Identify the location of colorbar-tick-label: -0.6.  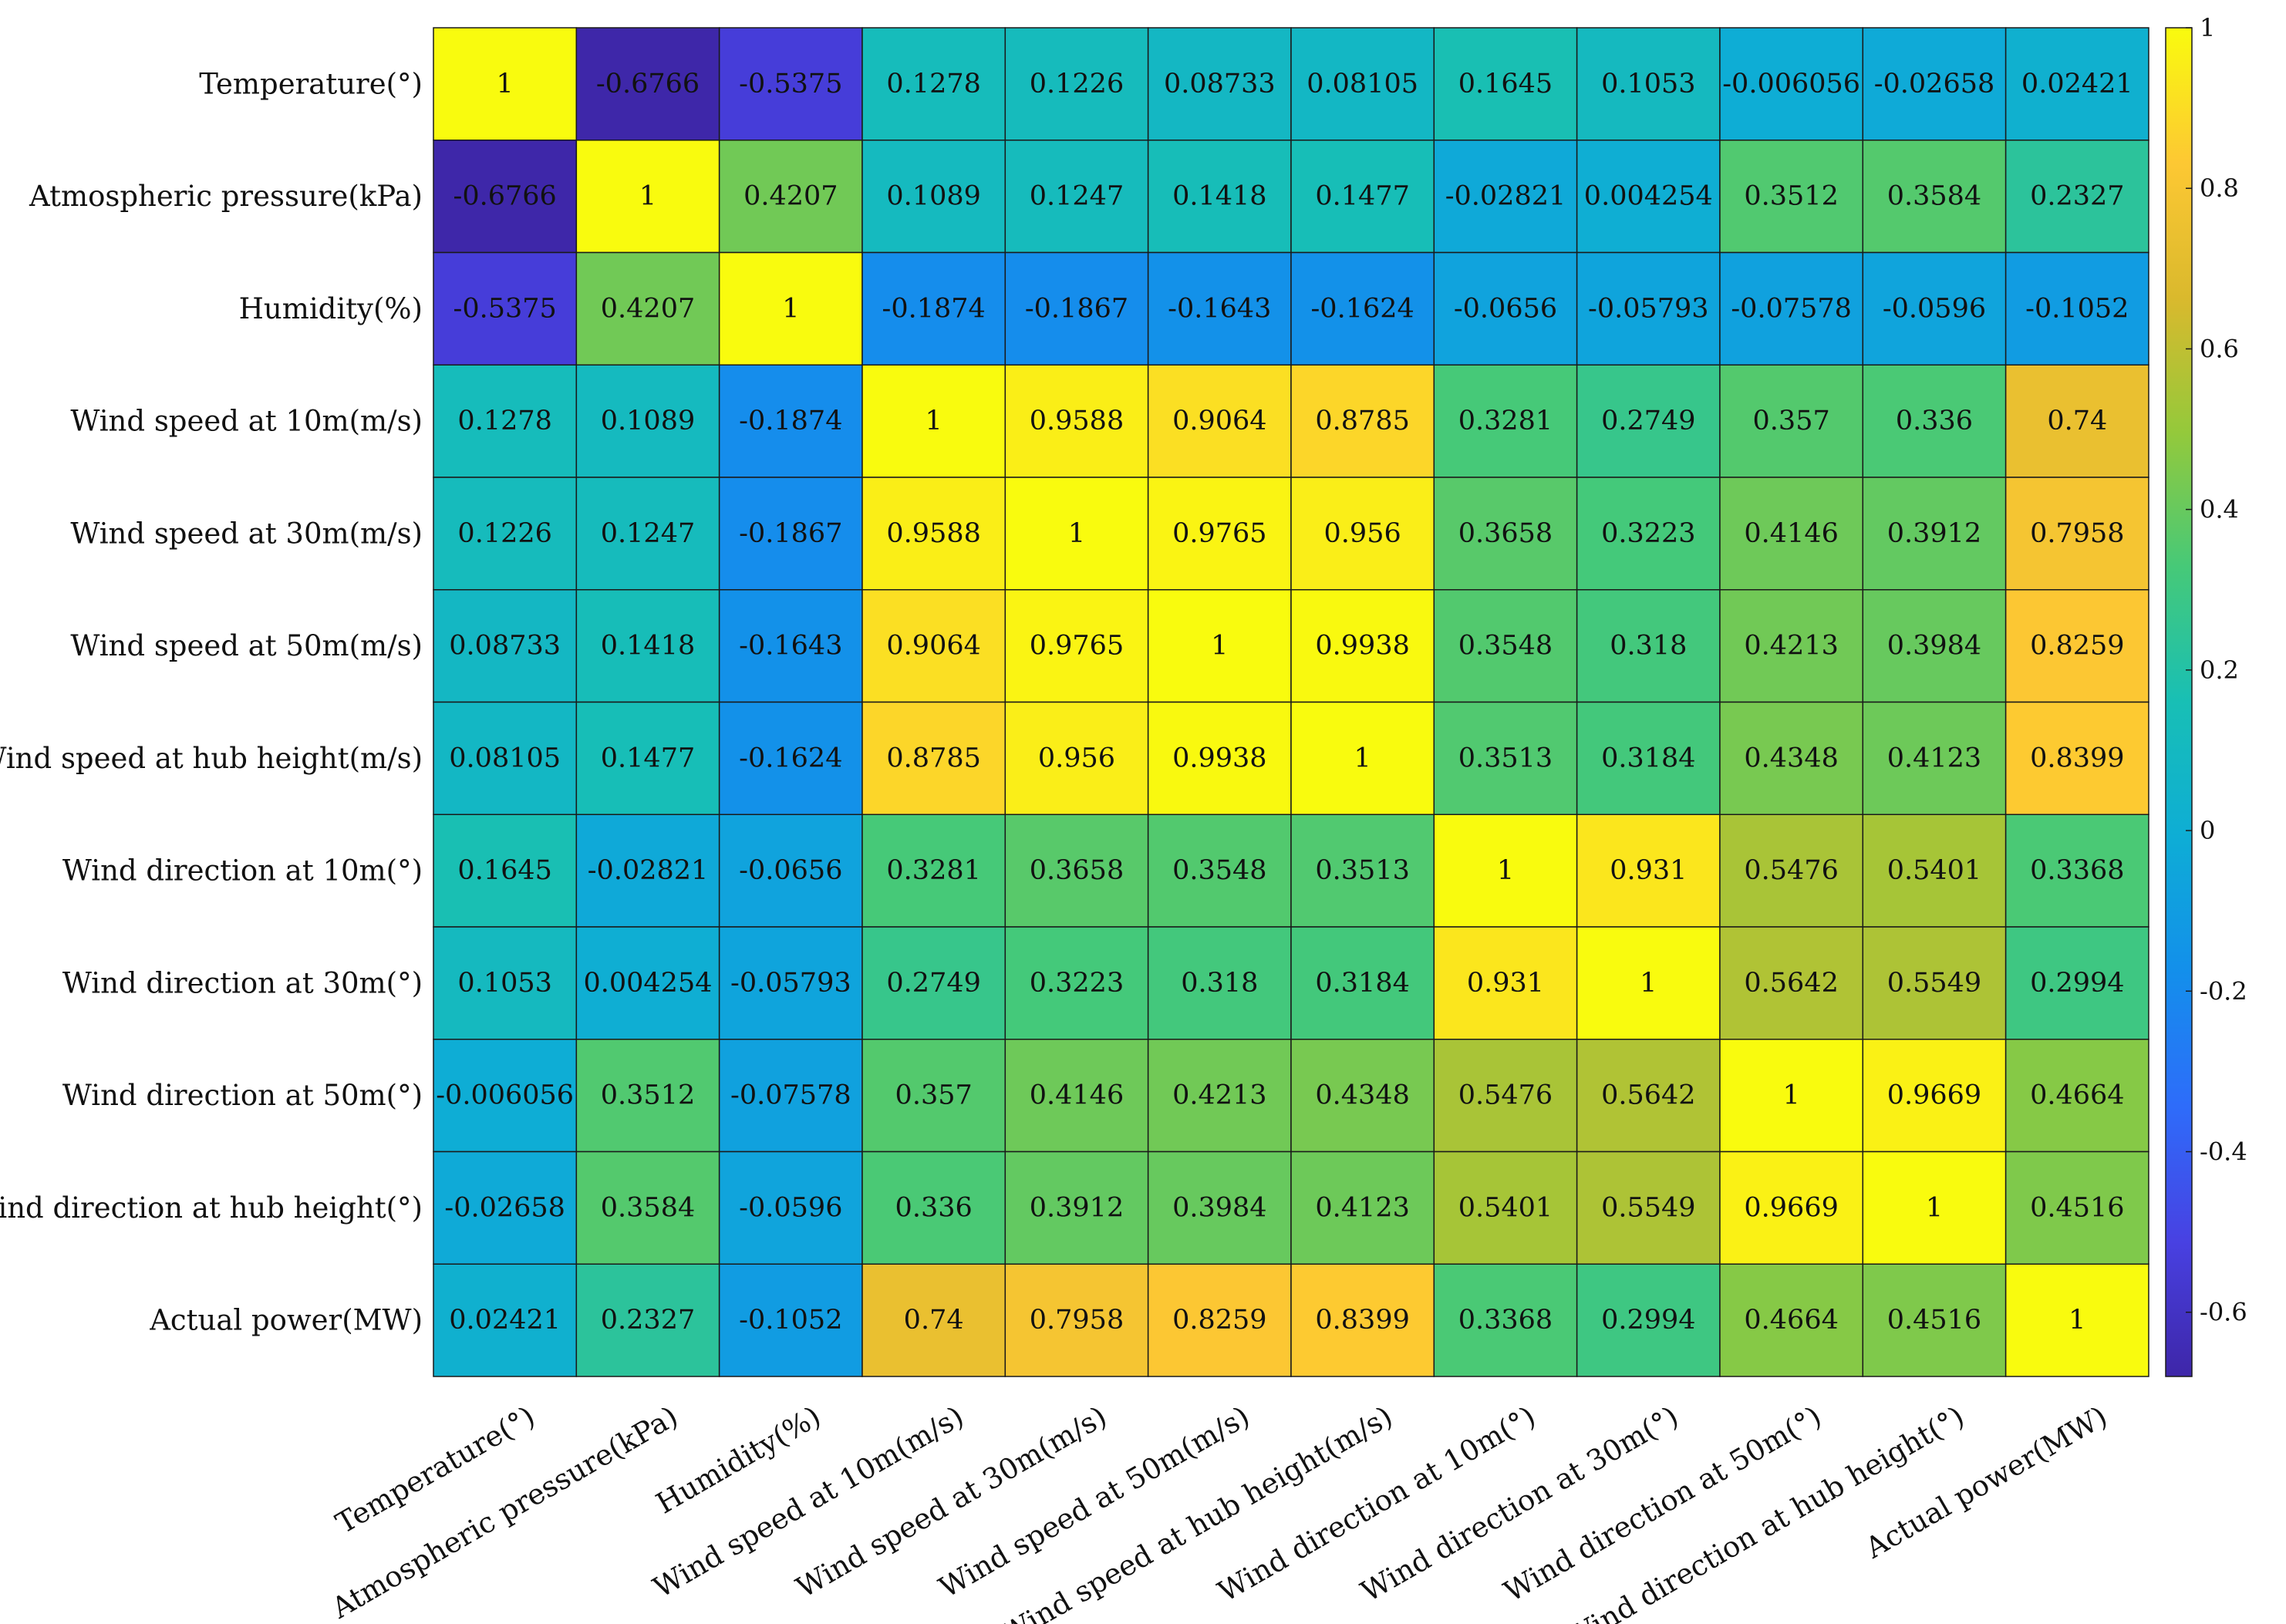
(2223, 1312).